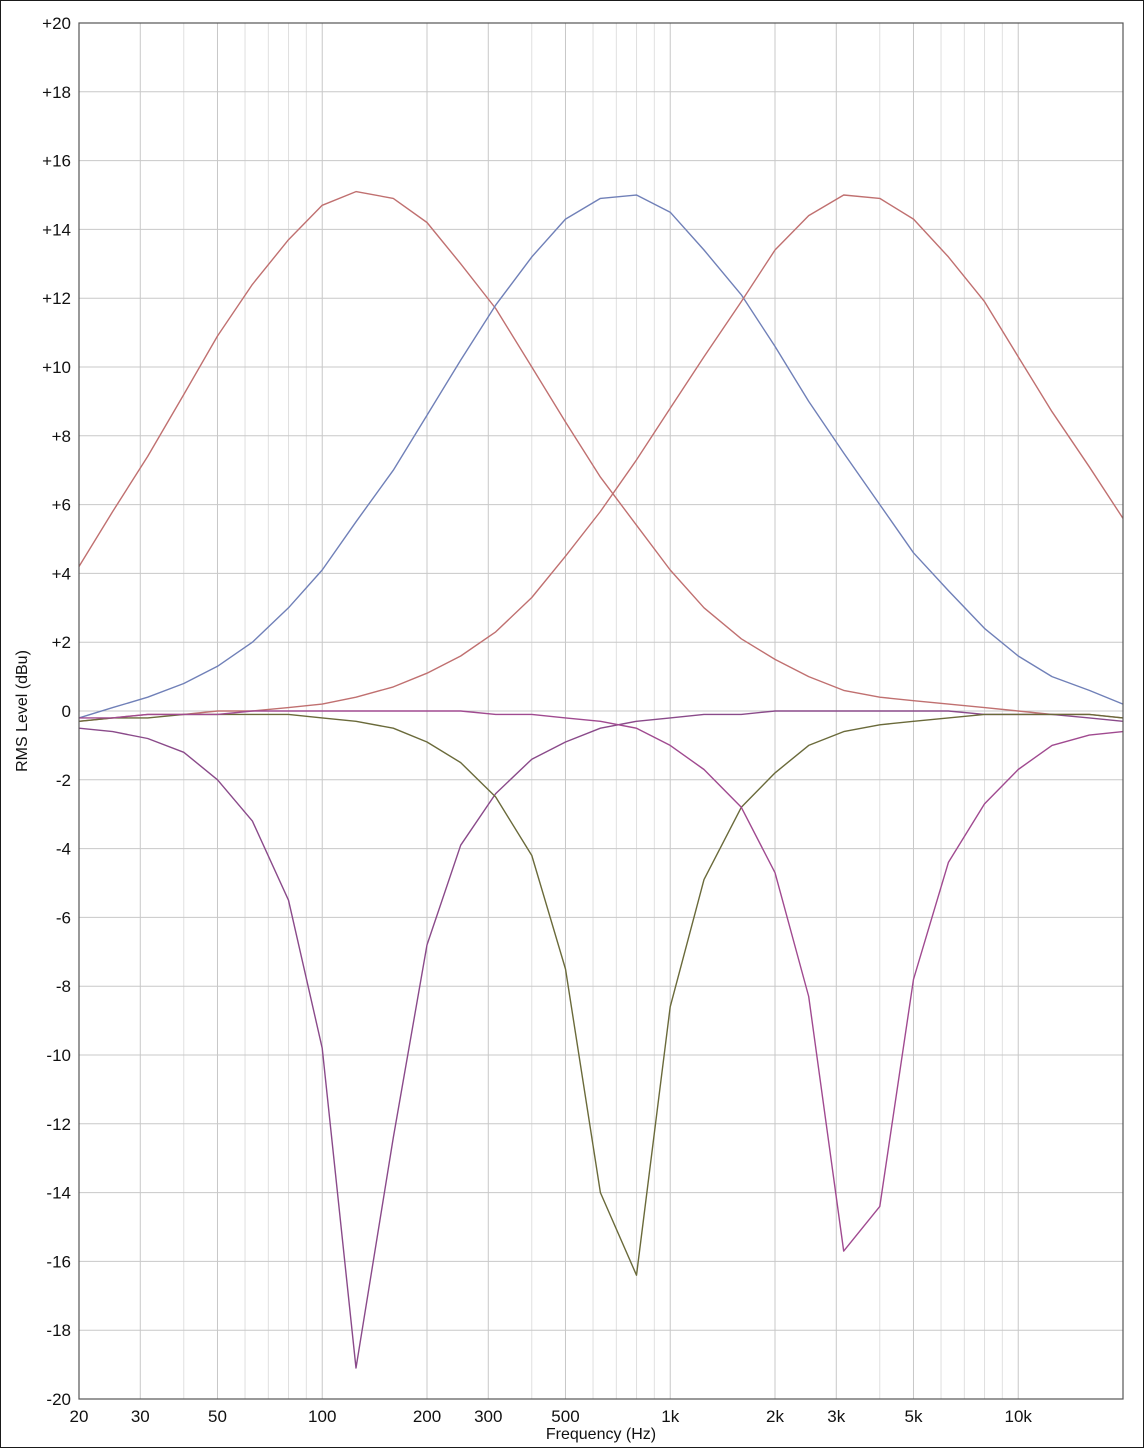 This screenshot has width=1144, height=1449. I want to click on y-axis-label: RMS Level (dBu), so click(22, 711).